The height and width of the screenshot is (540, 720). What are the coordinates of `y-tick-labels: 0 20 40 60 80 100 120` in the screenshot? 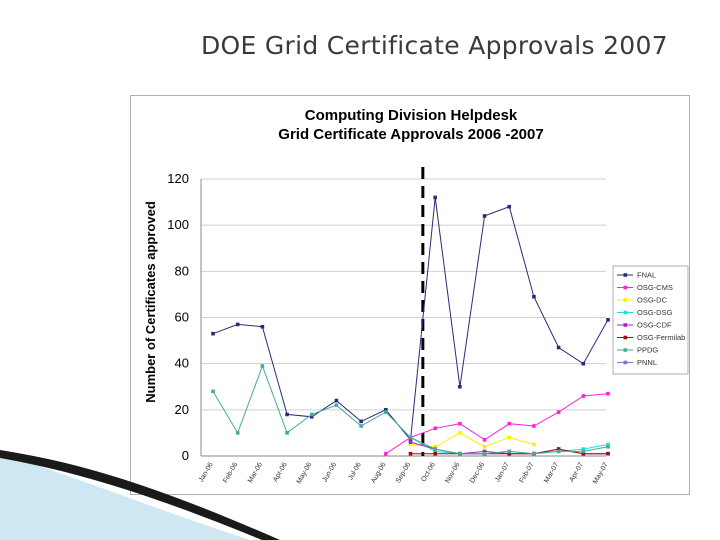 It's located at (178, 317).